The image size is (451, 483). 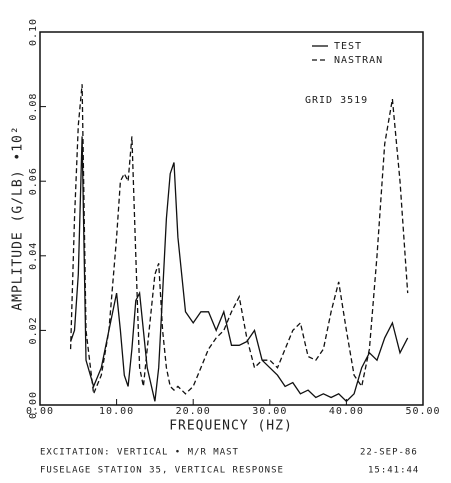 What do you see at coordinates (162, 471) in the screenshot?
I see `footer-text: FUSELAGE STATION 35, VERTICAL RESPONSE` at bounding box center [162, 471].